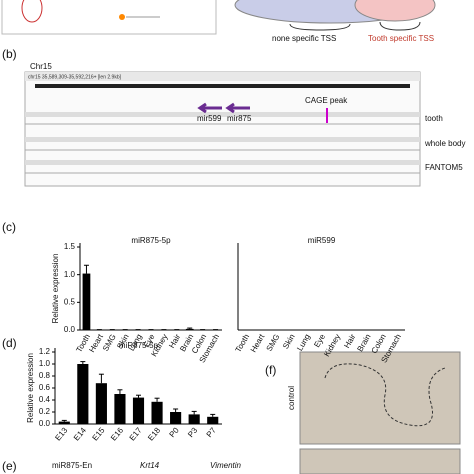 This screenshot has width=474, height=474. Describe the element at coordinates (222, 76) in the screenshot. I see `toolbar` at that location.